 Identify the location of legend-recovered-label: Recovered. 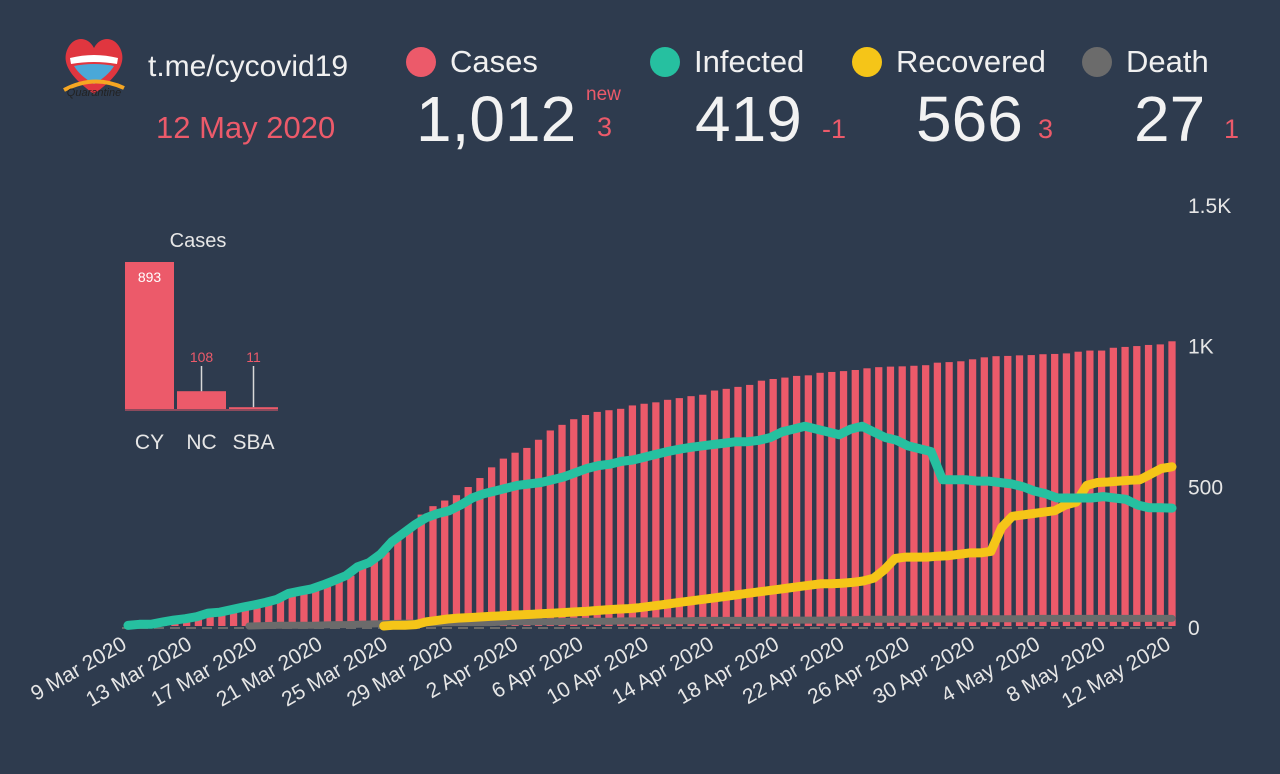
(971, 61).